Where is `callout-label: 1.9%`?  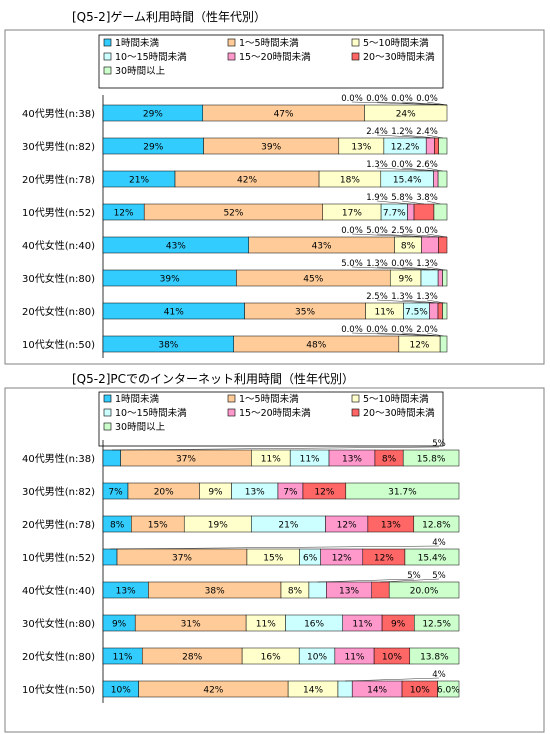
callout-label: 1.9% is located at coordinates (377, 198).